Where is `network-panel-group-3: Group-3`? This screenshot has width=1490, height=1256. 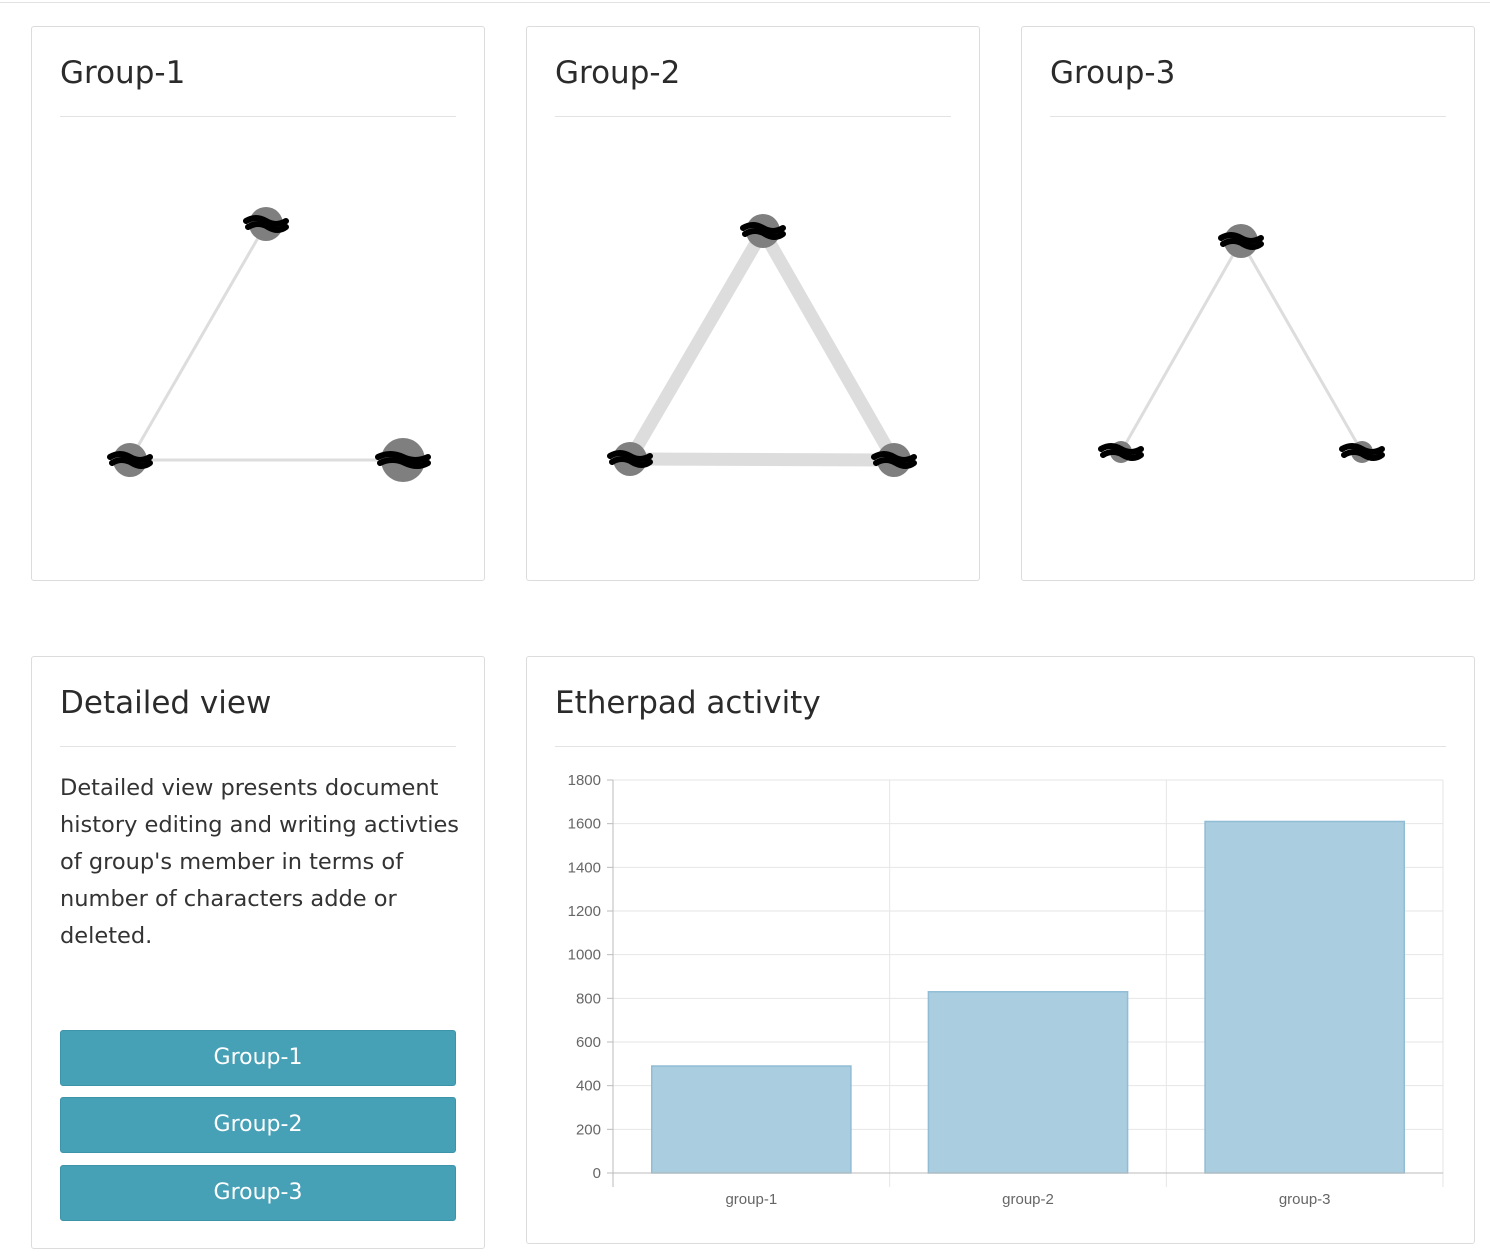
network-panel-group-3: Group-3 is located at coordinates (1248, 303).